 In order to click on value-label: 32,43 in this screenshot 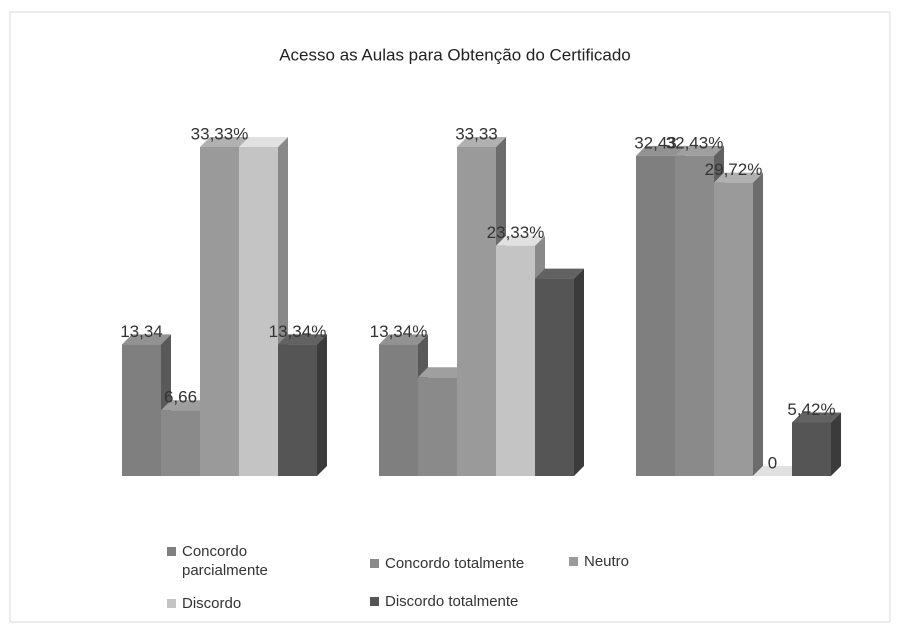, I will do `click(655, 142)`.